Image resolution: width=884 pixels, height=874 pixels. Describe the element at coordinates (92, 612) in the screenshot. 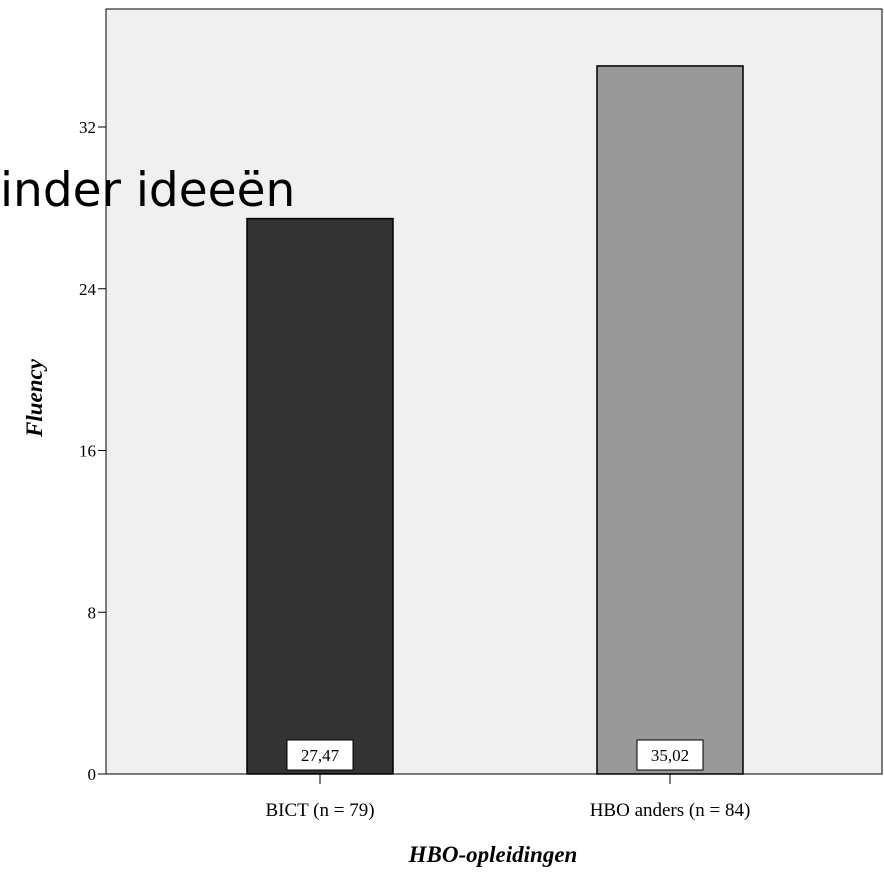

I see `y-tick-label: 8` at that location.